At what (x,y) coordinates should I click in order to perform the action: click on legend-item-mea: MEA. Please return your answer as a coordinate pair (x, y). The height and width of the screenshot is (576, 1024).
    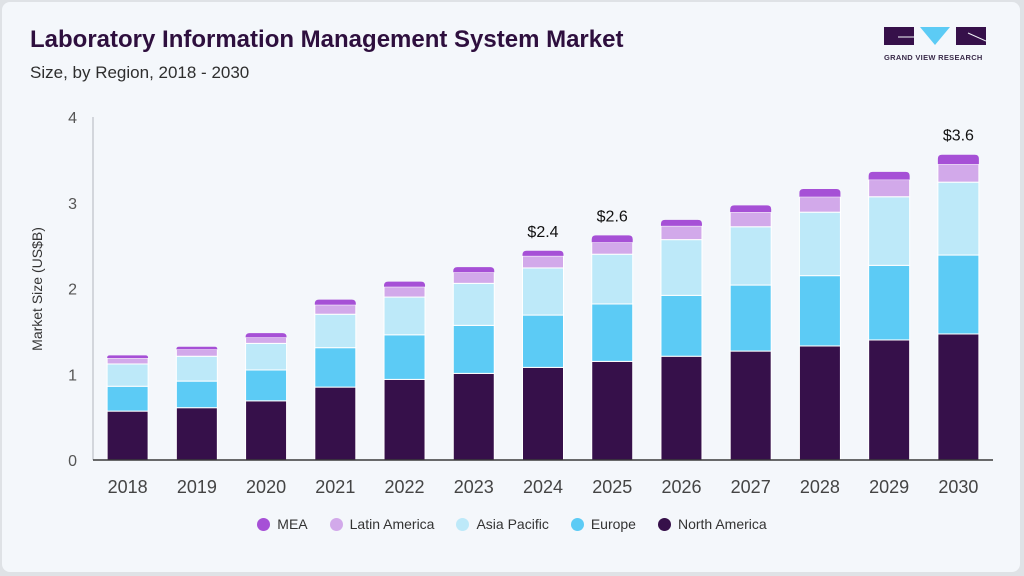
    Looking at the image, I should click on (282, 524).